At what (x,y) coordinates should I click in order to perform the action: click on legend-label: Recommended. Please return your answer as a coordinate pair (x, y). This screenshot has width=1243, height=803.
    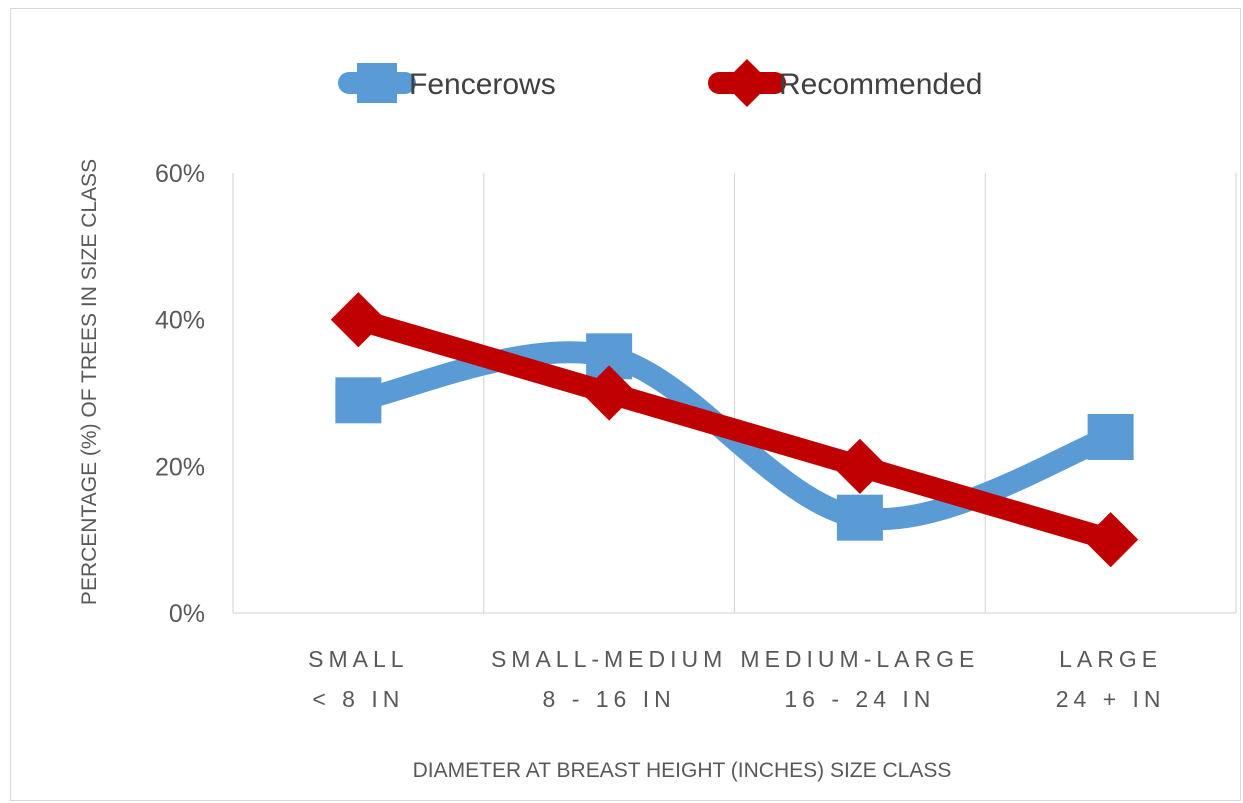
    Looking at the image, I should click on (880, 84).